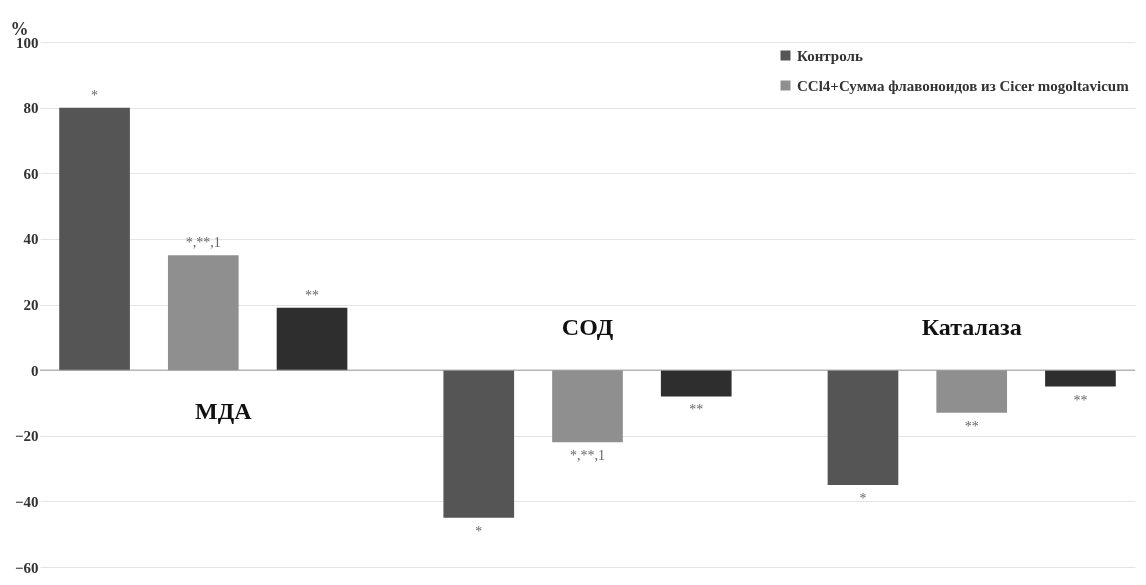 Image resolution: width=1146 pixels, height=585 pixels. I want to click on legend-label: CCl4+Сумма флавоноидов из Cicer mogoltavicum, so click(963, 85).